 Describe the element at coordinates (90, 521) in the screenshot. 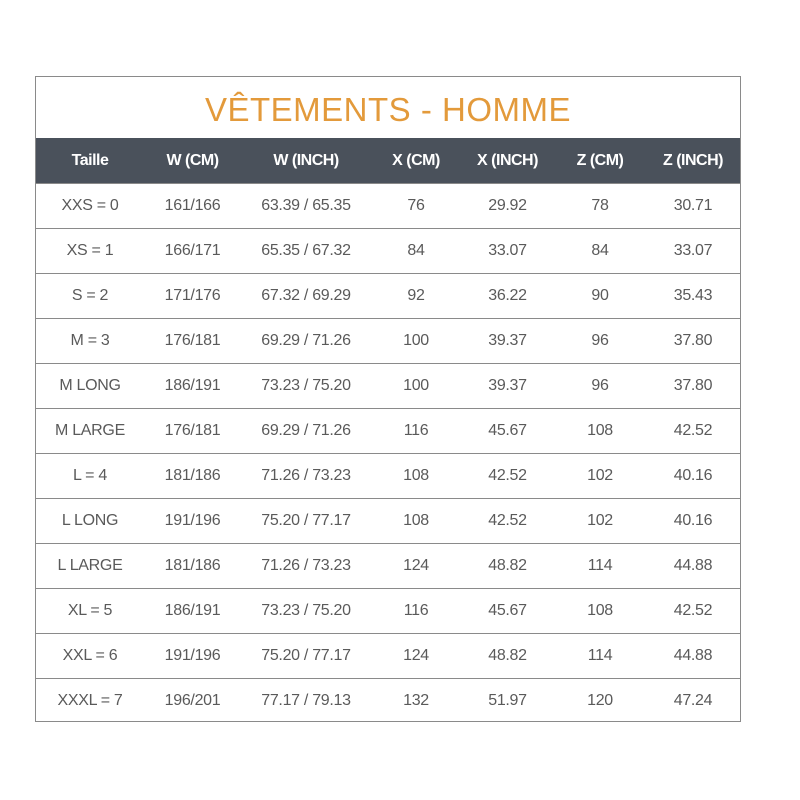

I see `size-label-cell: L LONG` at that location.